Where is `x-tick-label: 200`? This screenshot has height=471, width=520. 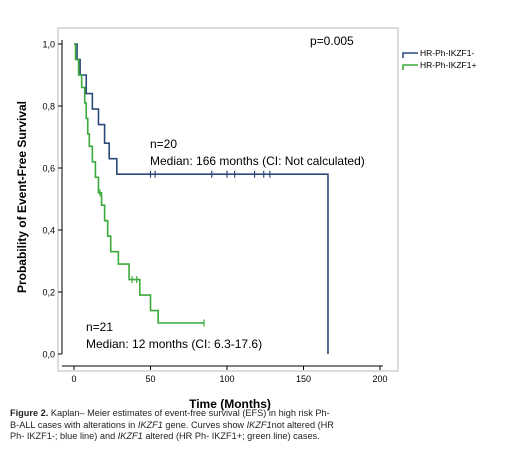
x-tick-label: 200 is located at coordinates (379, 379).